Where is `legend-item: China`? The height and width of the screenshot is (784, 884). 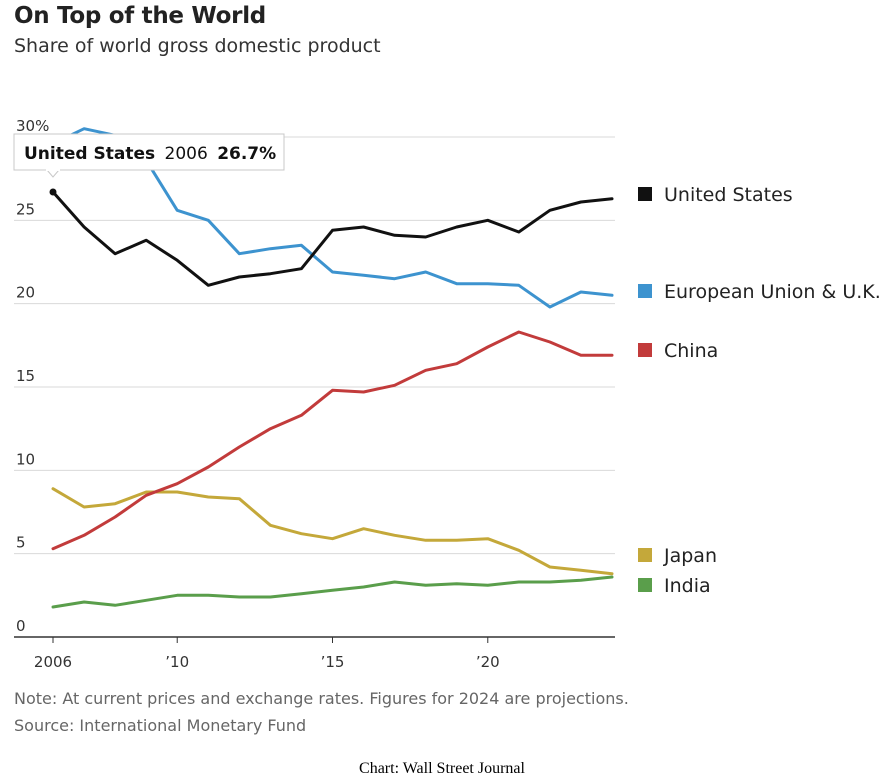
legend-item: China is located at coordinates (678, 351).